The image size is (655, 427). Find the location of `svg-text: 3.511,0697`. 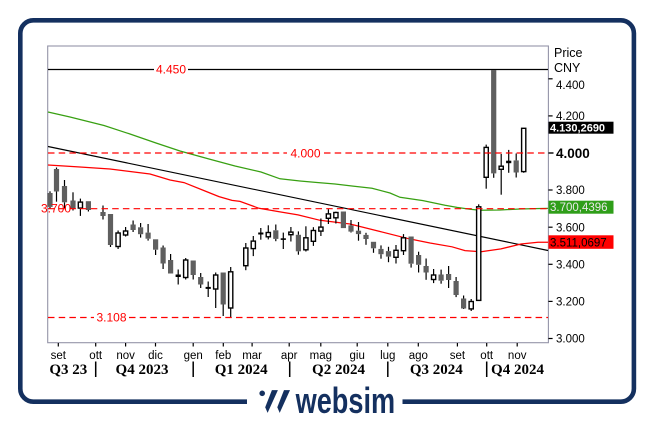

svg-text: 3.511,0697 is located at coordinates (578, 243).